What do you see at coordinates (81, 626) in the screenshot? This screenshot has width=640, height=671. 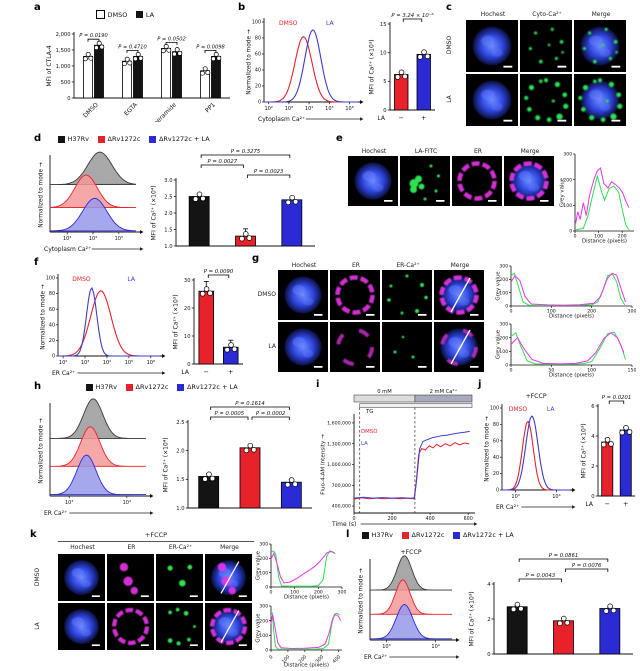 I see `micrograph-k-la-hochest` at bounding box center [81, 626].